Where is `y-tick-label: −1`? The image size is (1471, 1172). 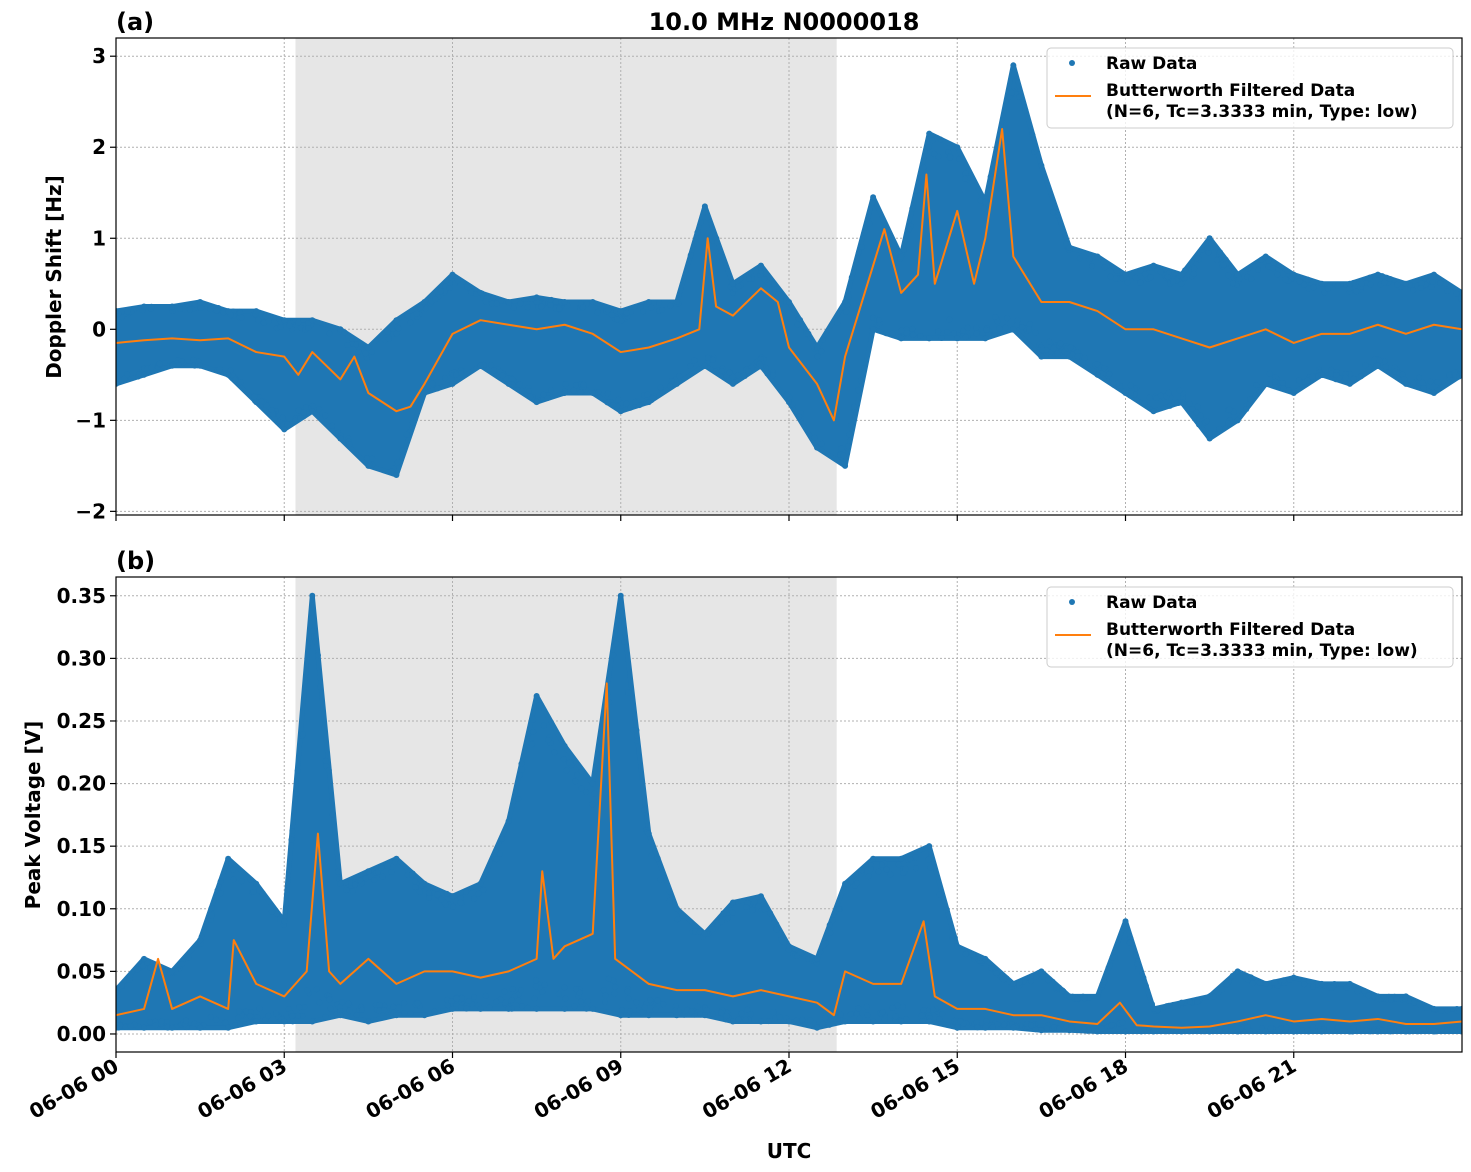 y-tick-label: −1 is located at coordinates (90, 420).